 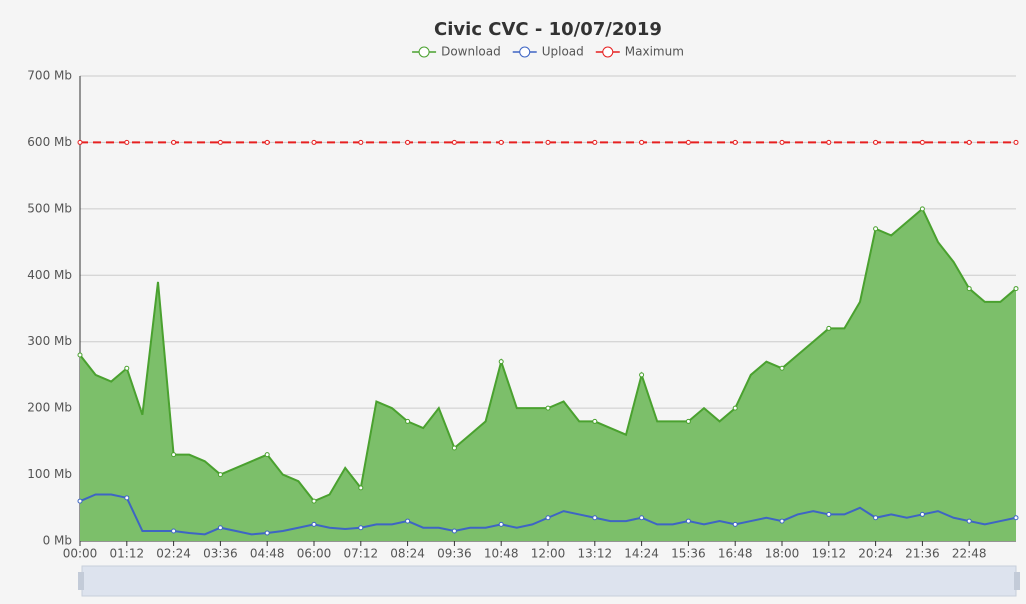 I want to click on y-tick-label: 100 Mb, so click(x=49, y=474).